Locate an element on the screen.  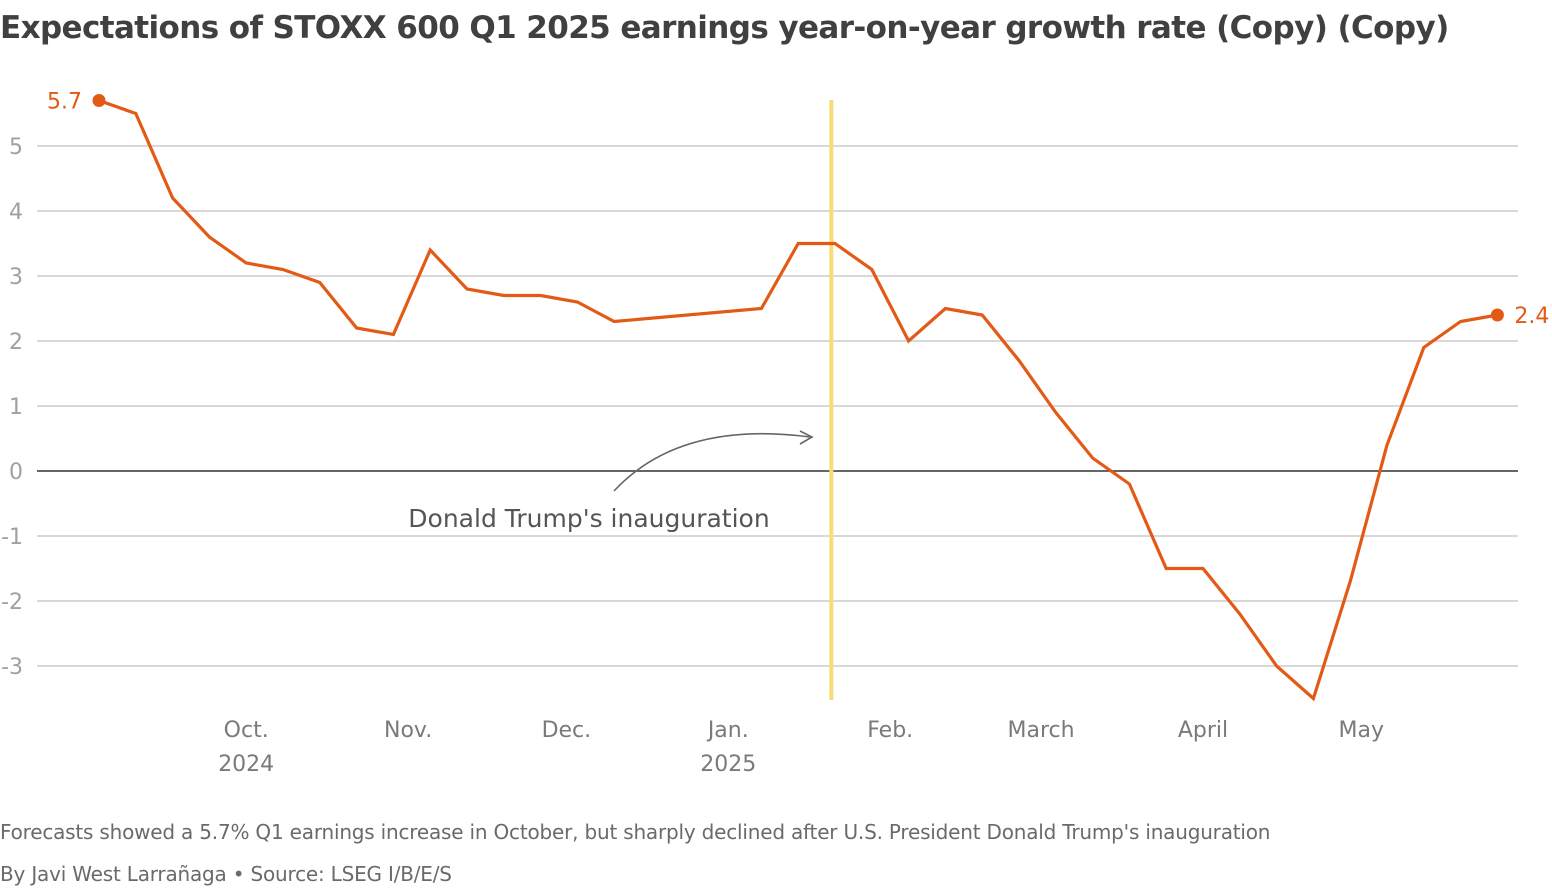
y-tick-label: -1 is located at coordinates (12, 537).